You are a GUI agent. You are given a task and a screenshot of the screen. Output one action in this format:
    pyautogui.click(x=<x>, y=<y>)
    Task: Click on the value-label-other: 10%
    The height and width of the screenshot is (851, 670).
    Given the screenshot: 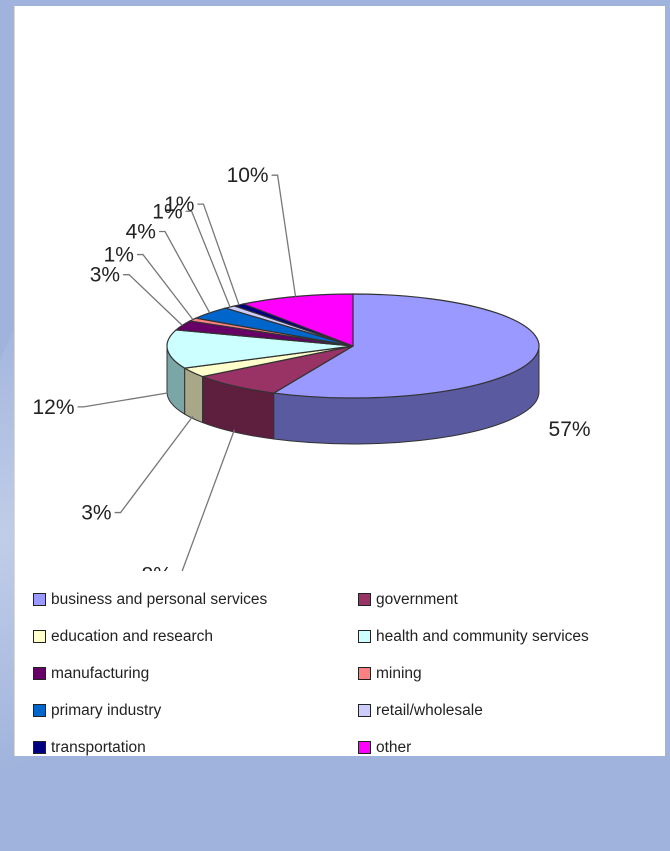 What is the action you would take?
    pyautogui.click(x=248, y=175)
    